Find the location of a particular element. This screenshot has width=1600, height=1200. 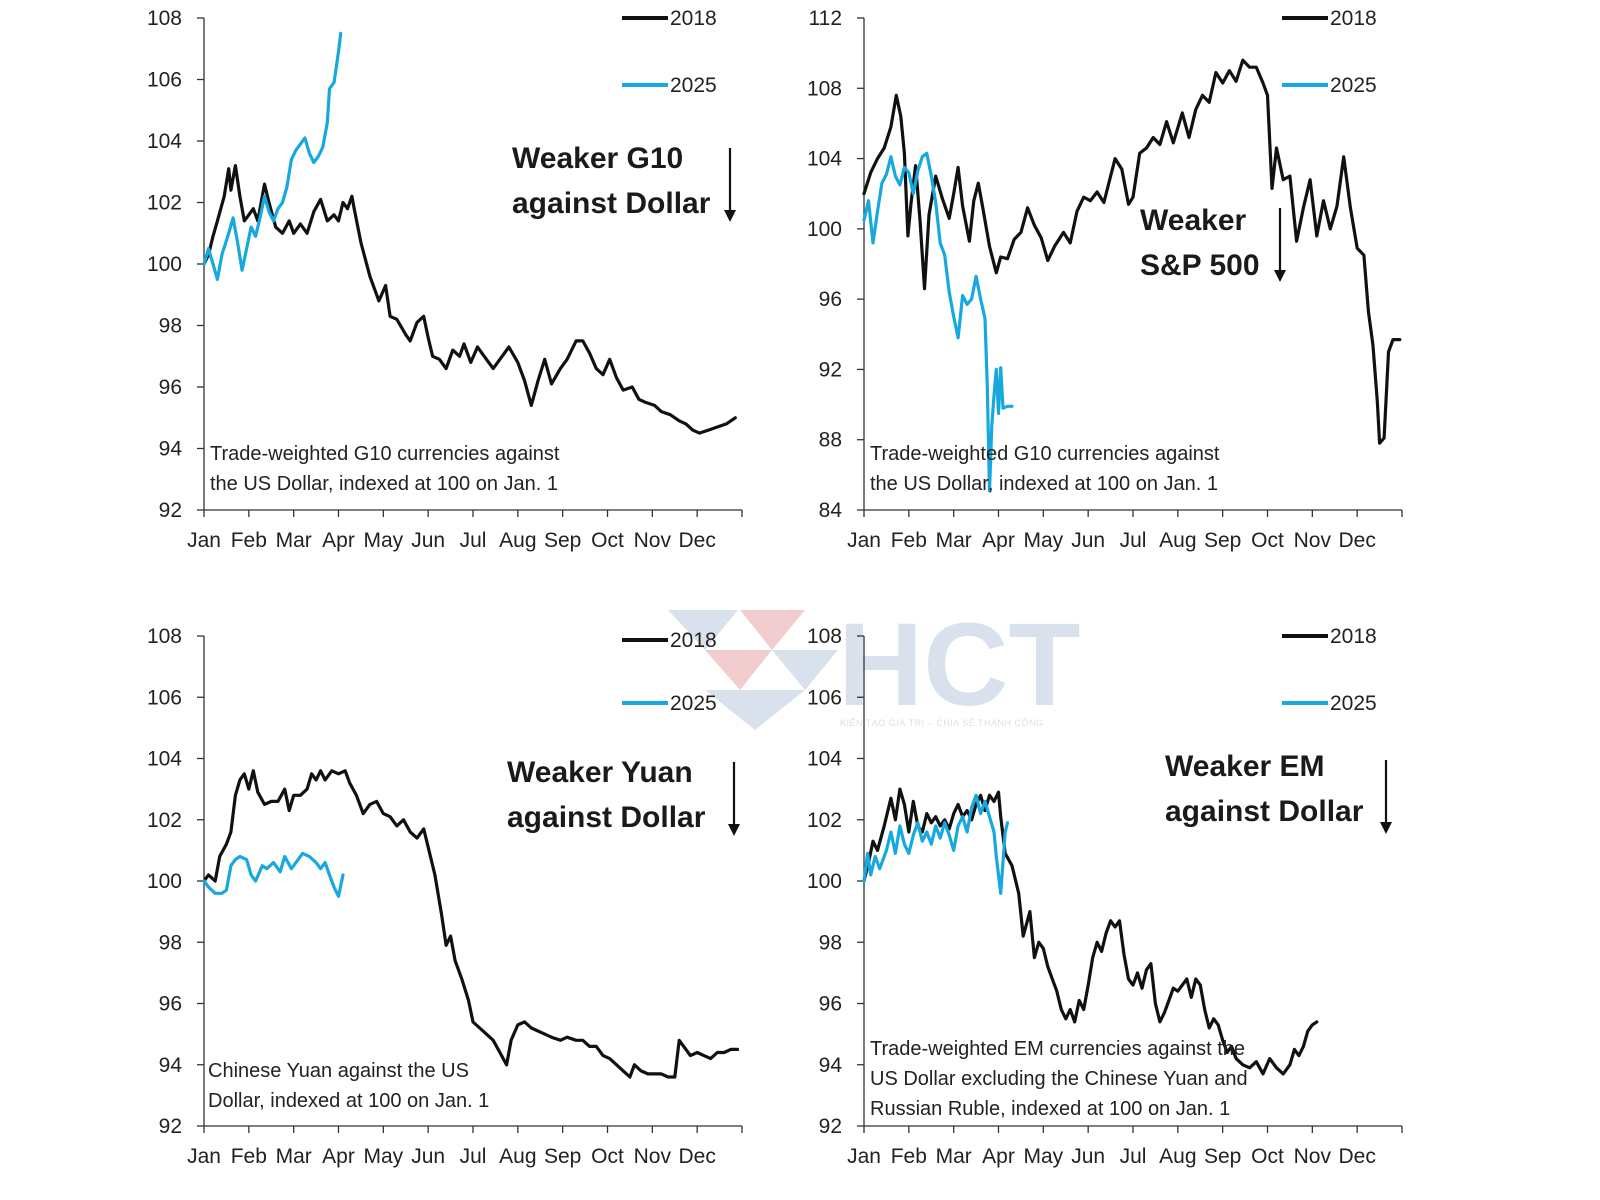

chart-note: Russian Ruble, indexed at 100 on Jan. 1 is located at coordinates (1050, 1109).